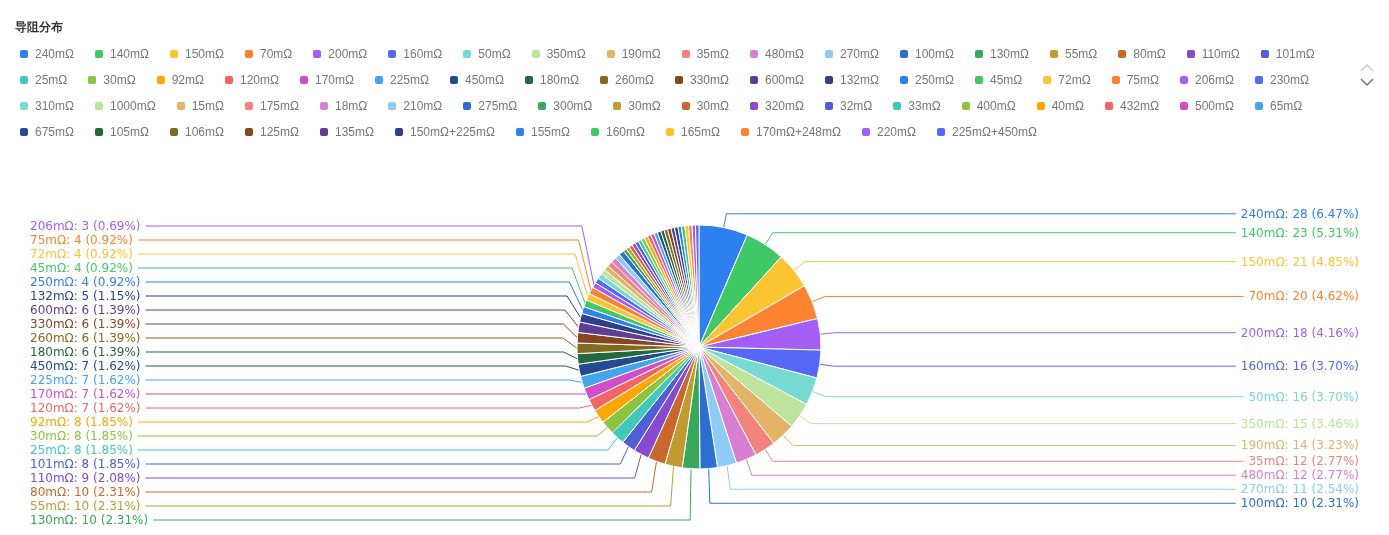 This screenshot has height=535, width=1389. What do you see at coordinates (550, 132) in the screenshot?
I see `legend-label: 155mΩ` at bounding box center [550, 132].